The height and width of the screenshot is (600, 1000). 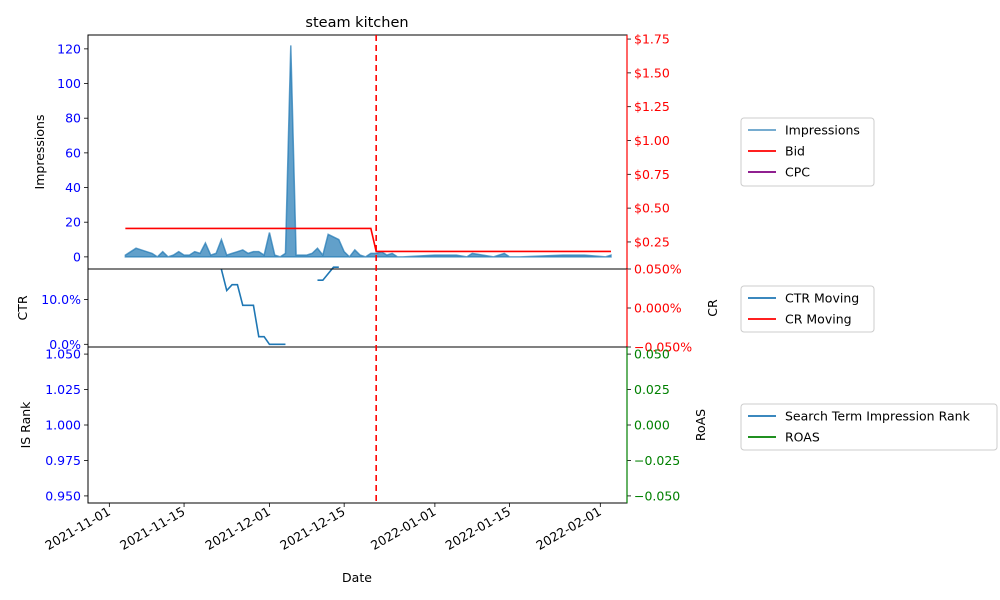 I want to click on legend-label: CTR Moving, so click(x=822, y=298).